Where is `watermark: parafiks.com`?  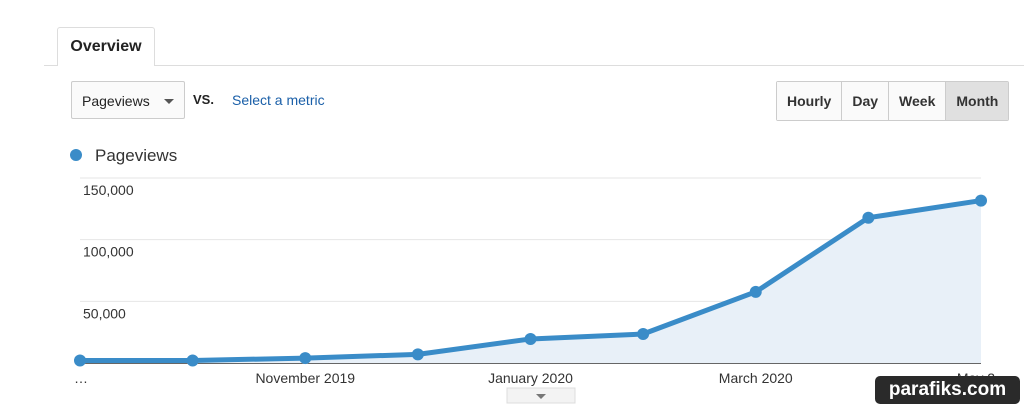 watermark: parafiks.com is located at coordinates (947, 390).